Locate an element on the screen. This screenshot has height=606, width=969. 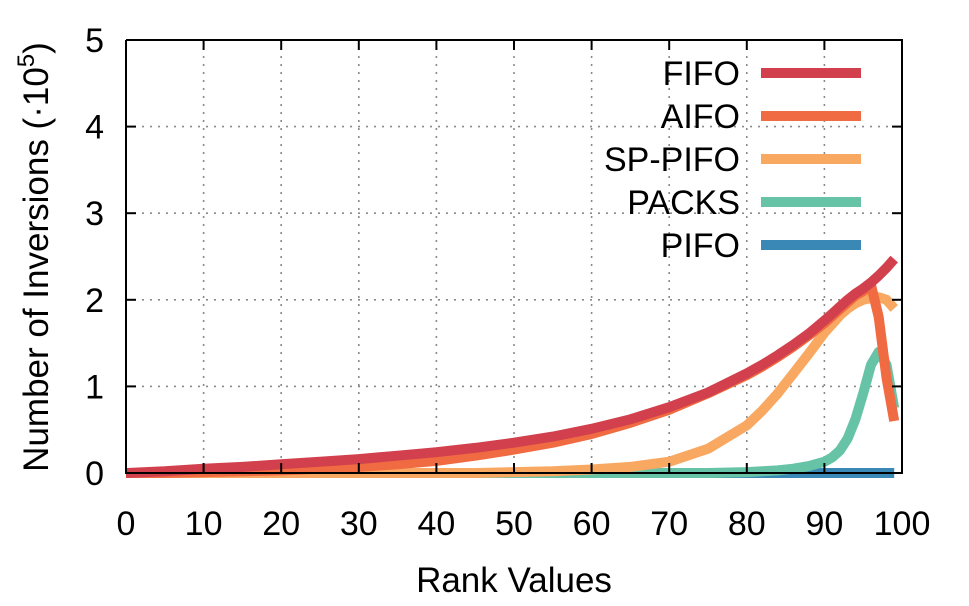
x-tick-label-100: 100 is located at coordinates (902, 524).